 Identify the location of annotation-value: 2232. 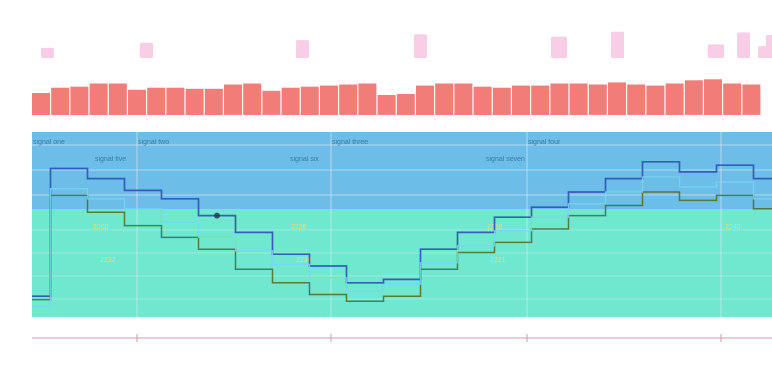
(108, 260).